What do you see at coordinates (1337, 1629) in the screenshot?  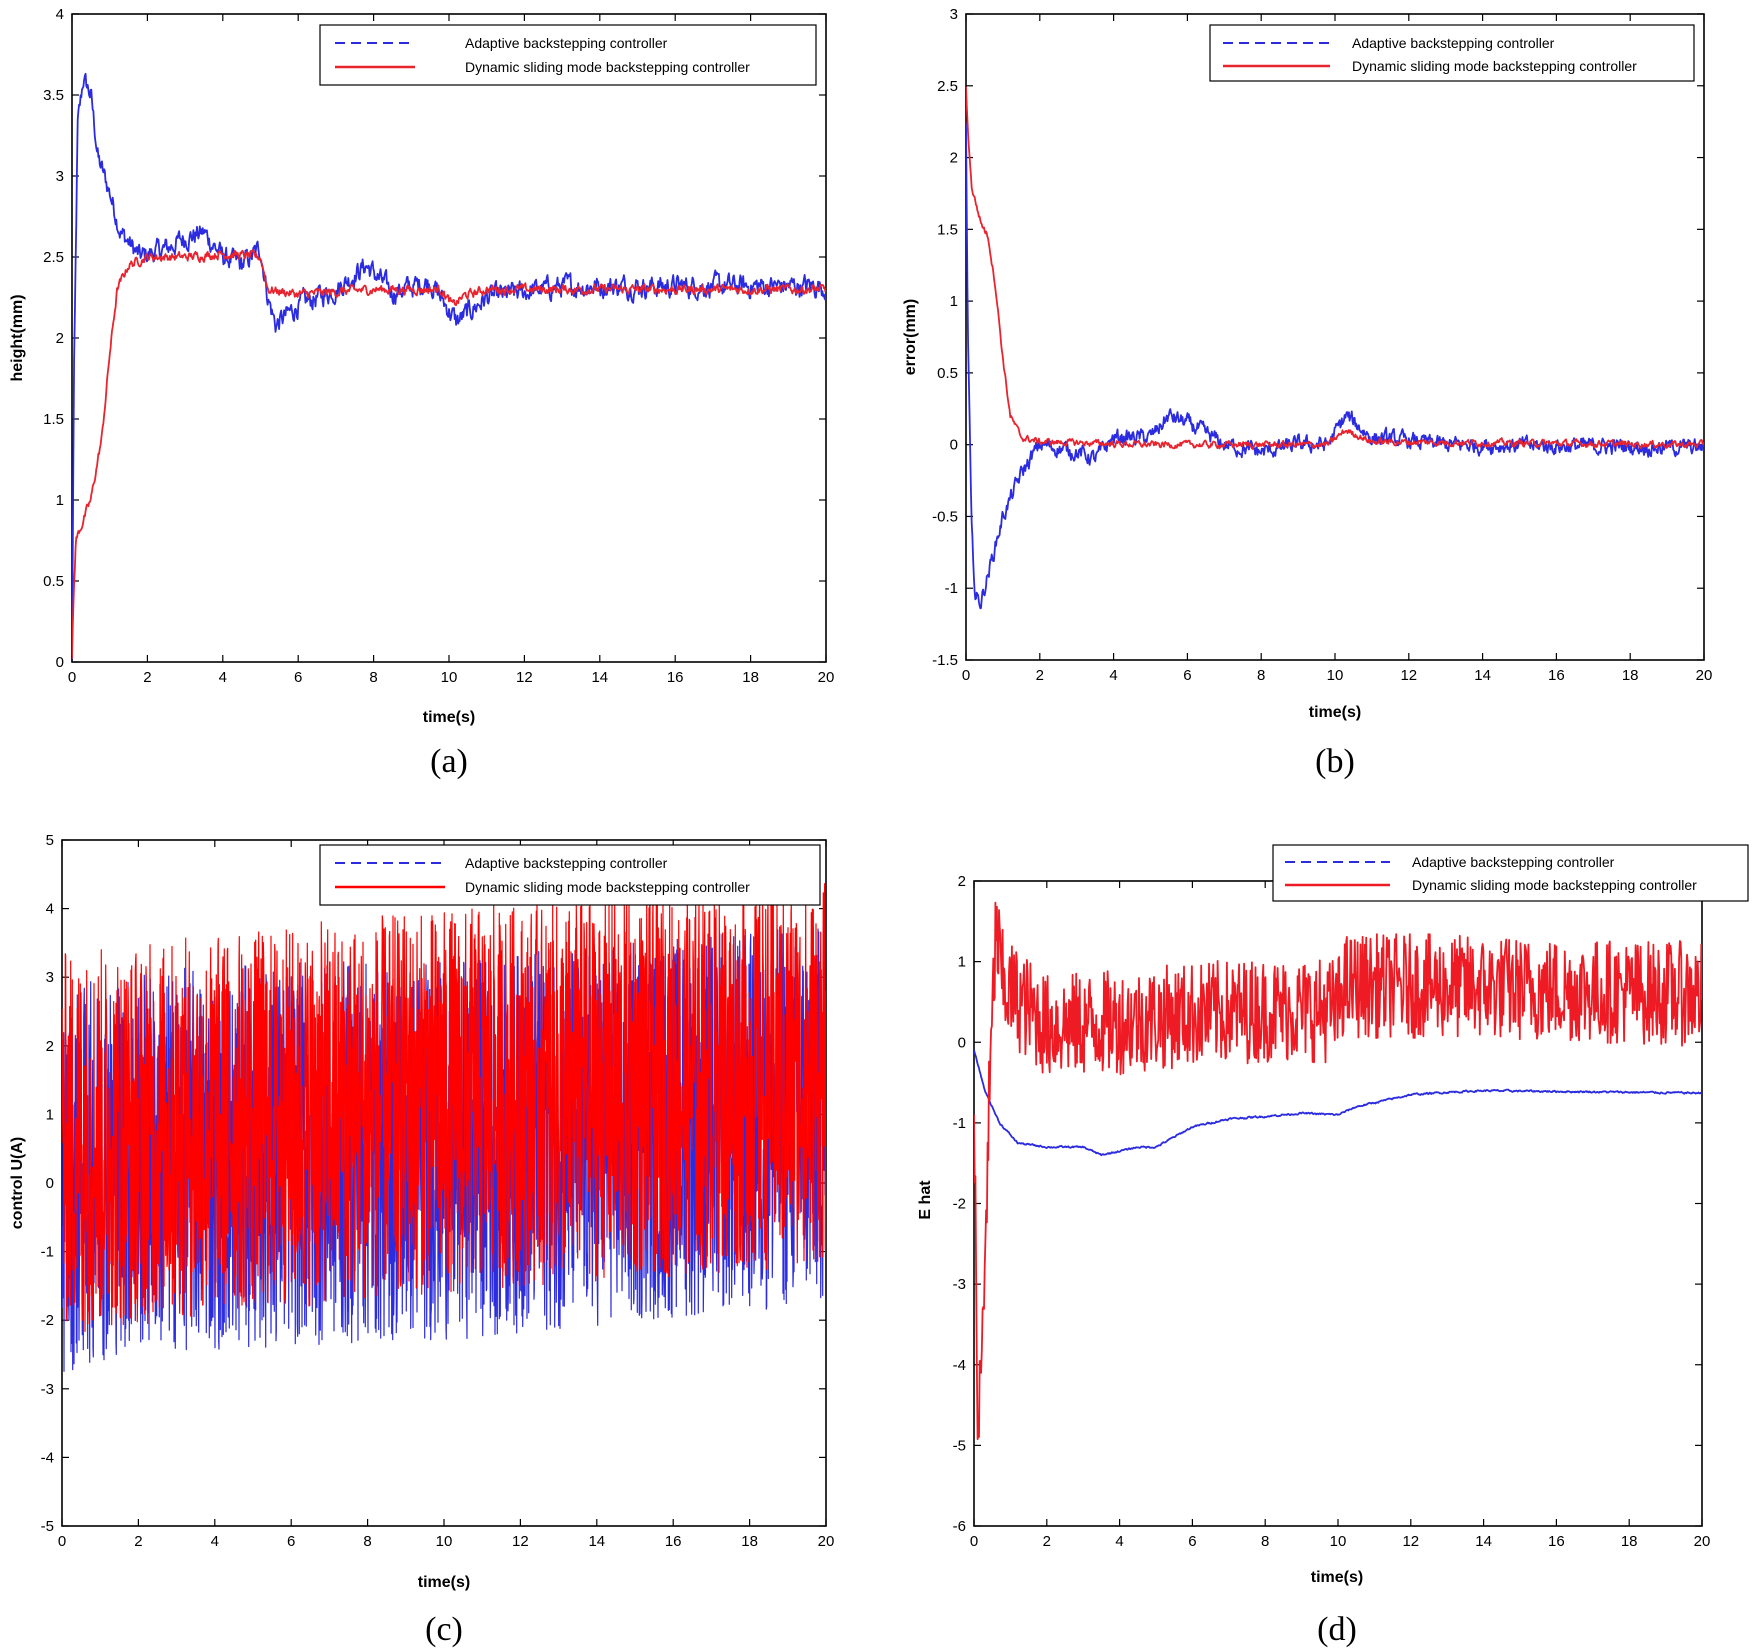 I see `panel-caption: (d)` at bounding box center [1337, 1629].